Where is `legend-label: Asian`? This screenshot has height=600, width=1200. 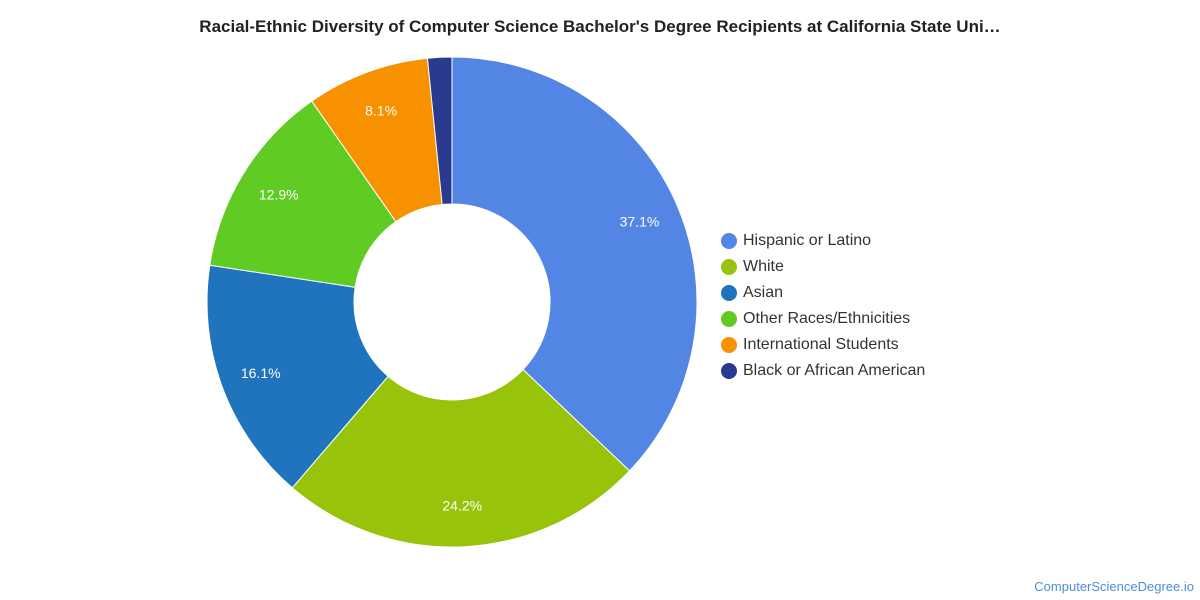 legend-label: Asian is located at coordinates (763, 292).